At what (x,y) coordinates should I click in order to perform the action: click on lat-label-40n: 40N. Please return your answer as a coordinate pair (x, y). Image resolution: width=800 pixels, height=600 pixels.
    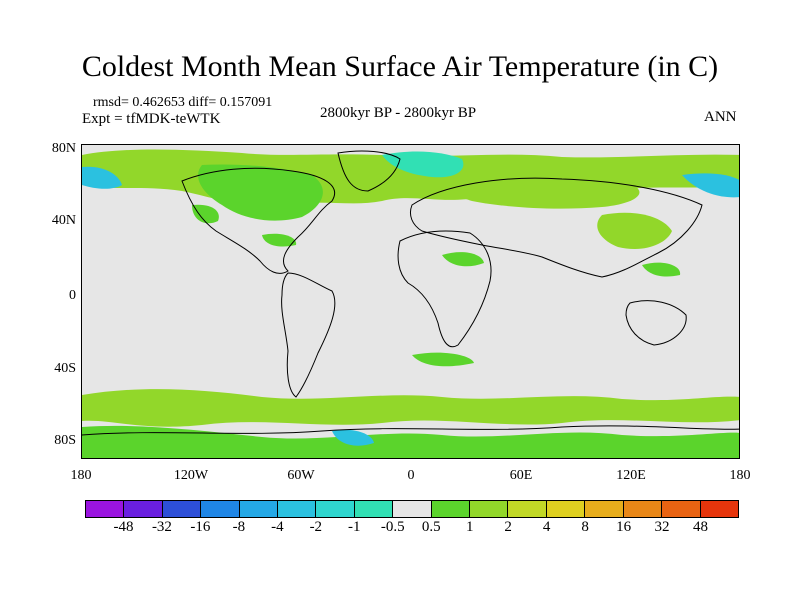
    Looking at the image, I should click on (63, 220).